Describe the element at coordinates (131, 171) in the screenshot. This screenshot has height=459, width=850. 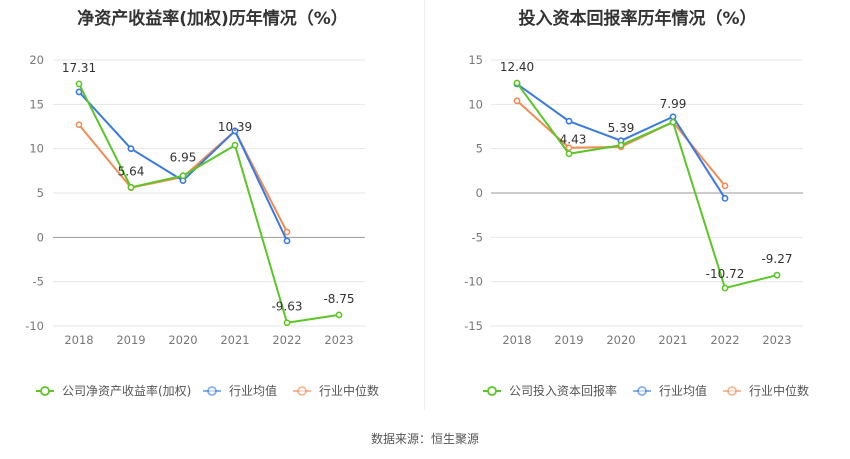
I see `data-label: 5.64` at that location.